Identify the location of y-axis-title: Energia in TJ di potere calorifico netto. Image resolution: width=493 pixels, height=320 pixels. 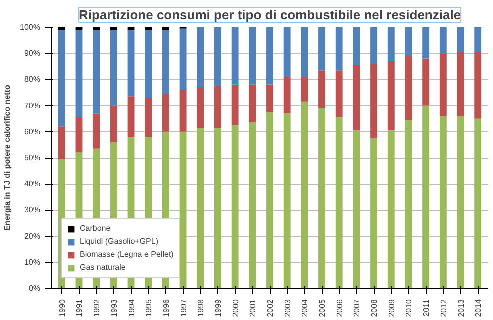
(7, 157).